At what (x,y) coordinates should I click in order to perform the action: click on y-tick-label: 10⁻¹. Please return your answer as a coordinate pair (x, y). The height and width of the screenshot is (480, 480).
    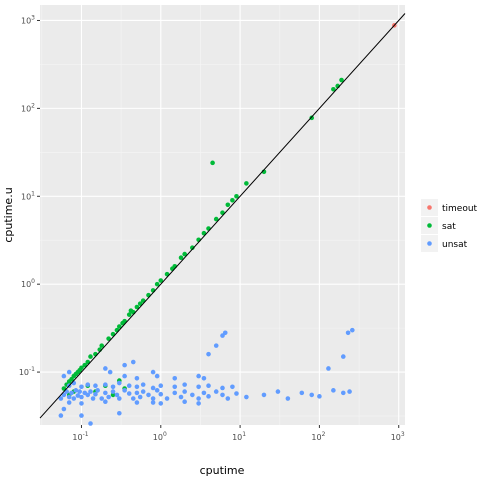
    Looking at the image, I should click on (27, 371).